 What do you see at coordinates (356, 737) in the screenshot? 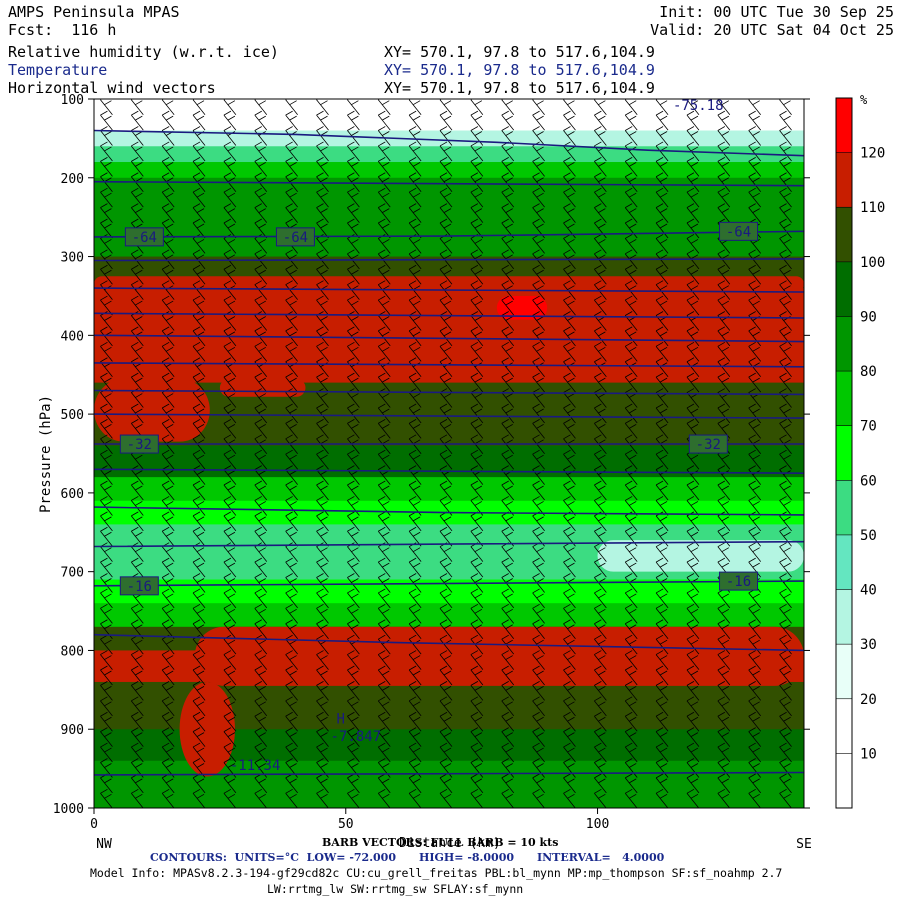
I see `extremum-annotation: -7.847` at bounding box center [356, 737].